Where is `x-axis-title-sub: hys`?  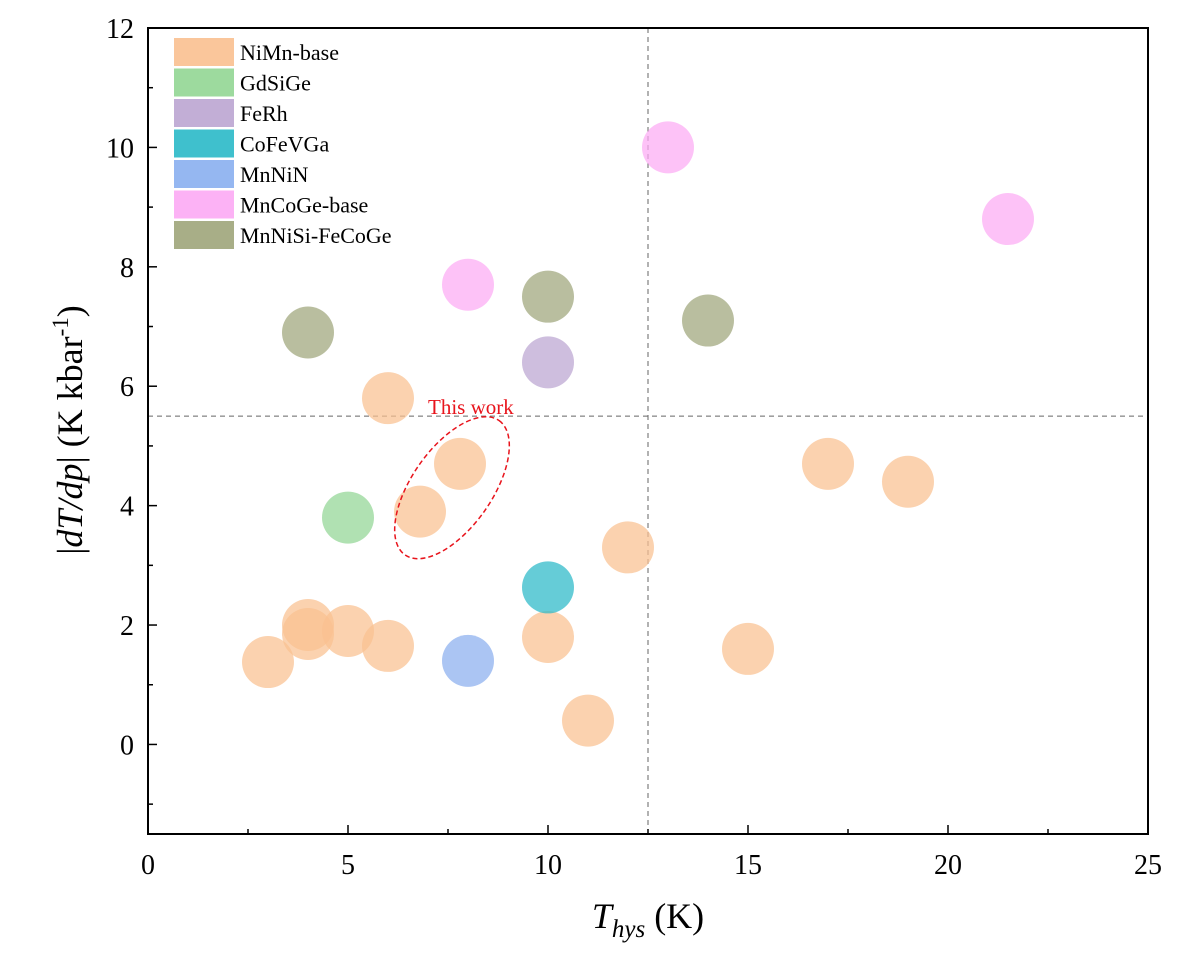 x-axis-title-sub: hys is located at coordinates (628, 929).